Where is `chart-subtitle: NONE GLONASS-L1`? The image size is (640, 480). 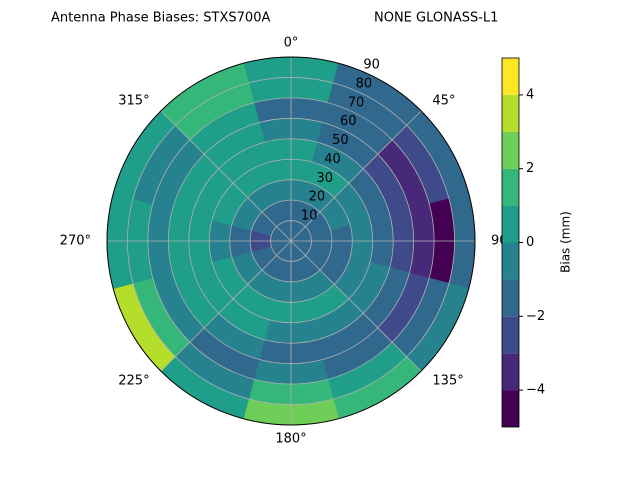
chart-subtitle: NONE GLONASS-L1 is located at coordinates (436, 18).